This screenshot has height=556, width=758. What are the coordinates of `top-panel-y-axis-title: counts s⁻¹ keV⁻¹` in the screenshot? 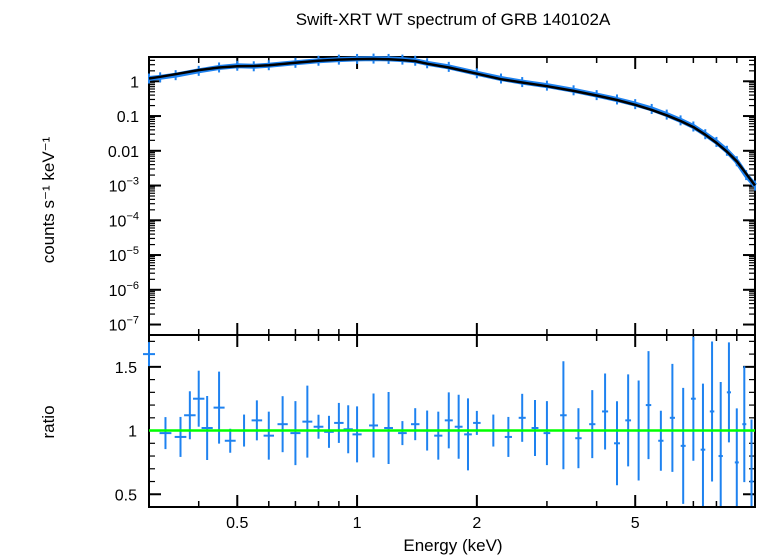 It's located at (48, 199).